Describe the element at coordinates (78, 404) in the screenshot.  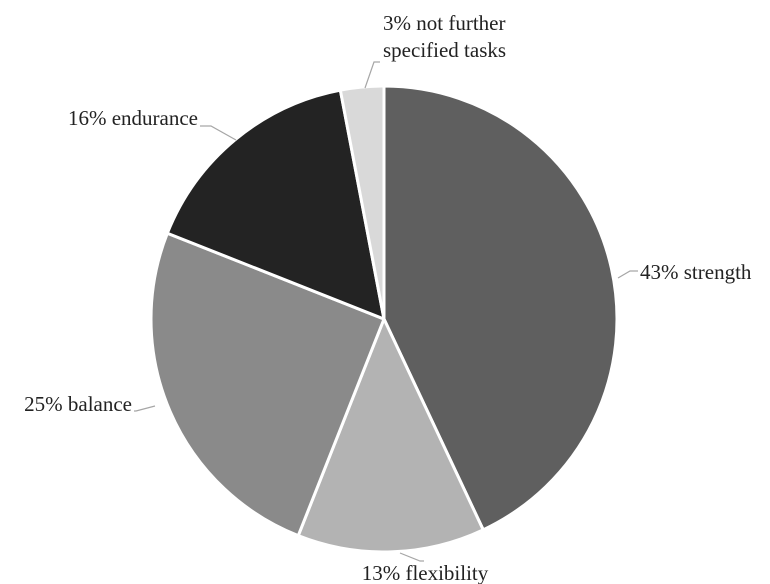
I see `slice-label-balance: 25% balance` at that location.